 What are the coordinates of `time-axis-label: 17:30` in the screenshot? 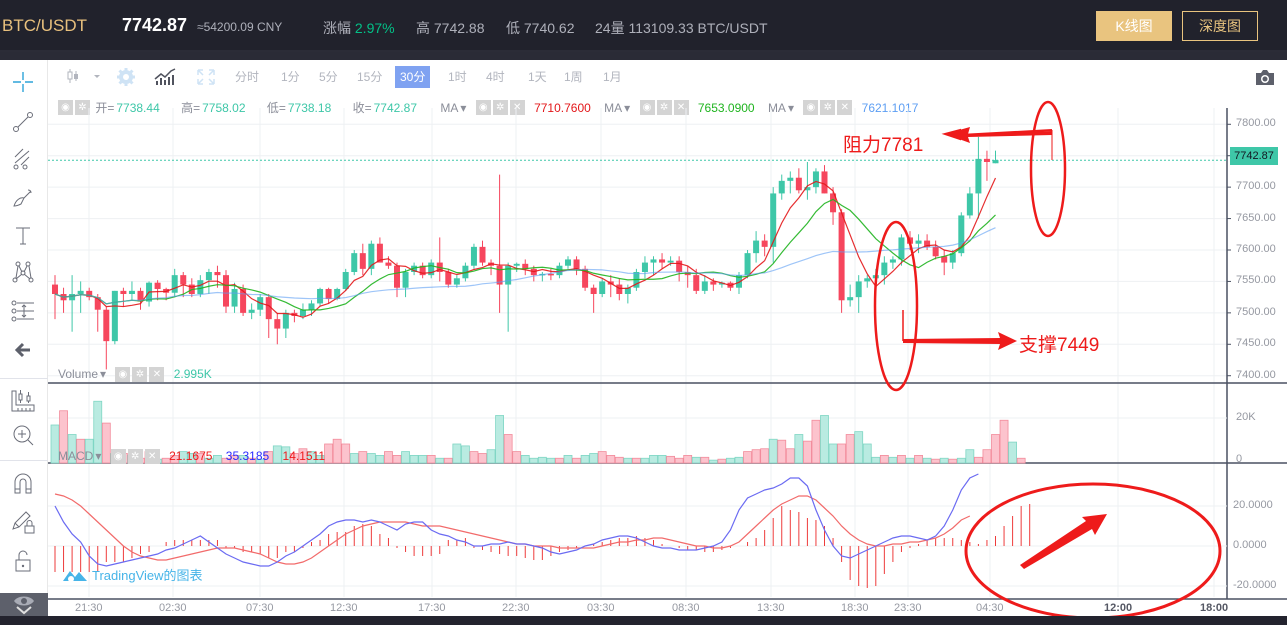 It's located at (432, 608).